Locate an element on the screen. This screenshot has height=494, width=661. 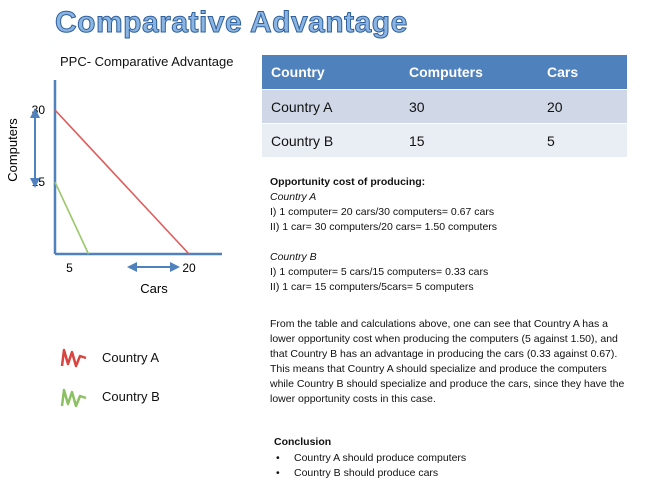
table-header: Country is located at coordinates (331, 72).